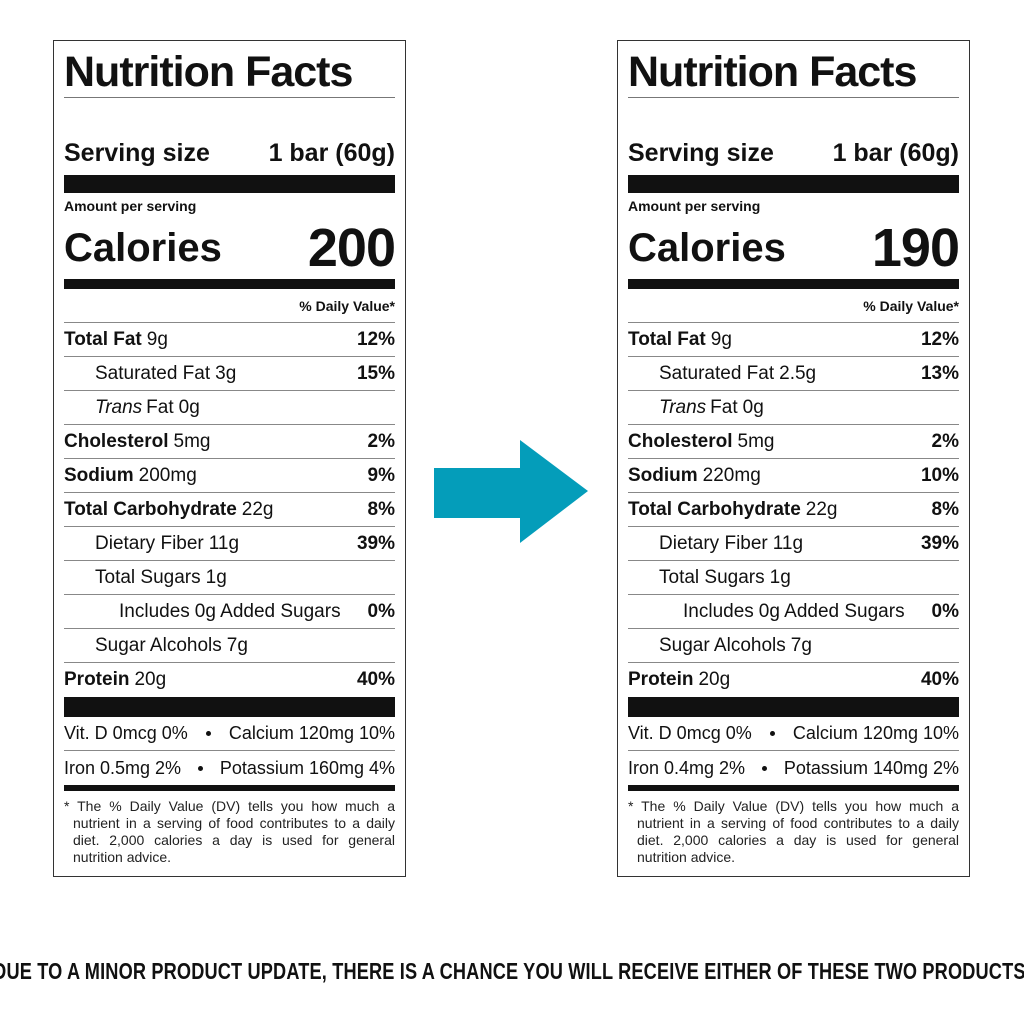 This screenshot has height=1024, width=1024. What do you see at coordinates (229, 476) in the screenshot?
I see `nutrient-row: Sodium 200mg 9%` at bounding box center [229, 476].